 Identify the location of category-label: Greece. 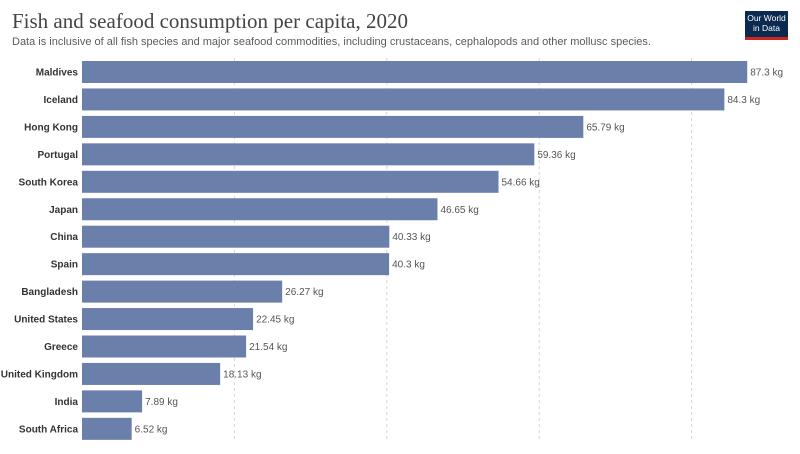
(61, 347).